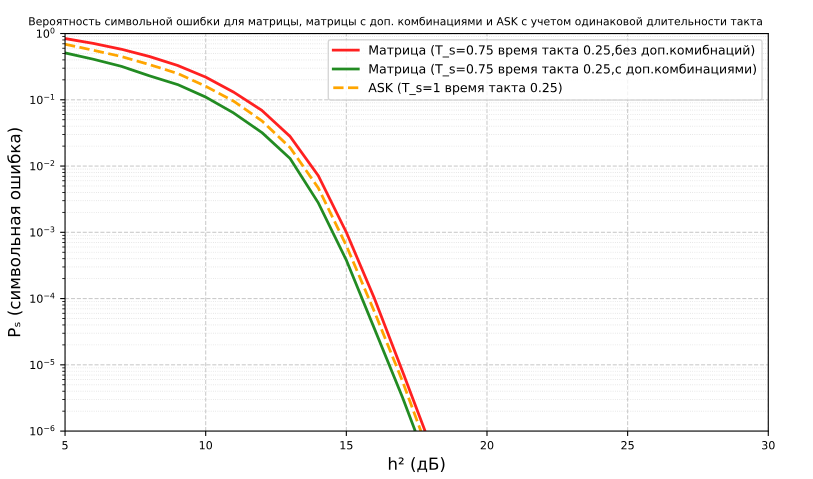 The height and width of the screenshot is (479, 813). I want to click on x-tick-label: 30, so click(768, 445).